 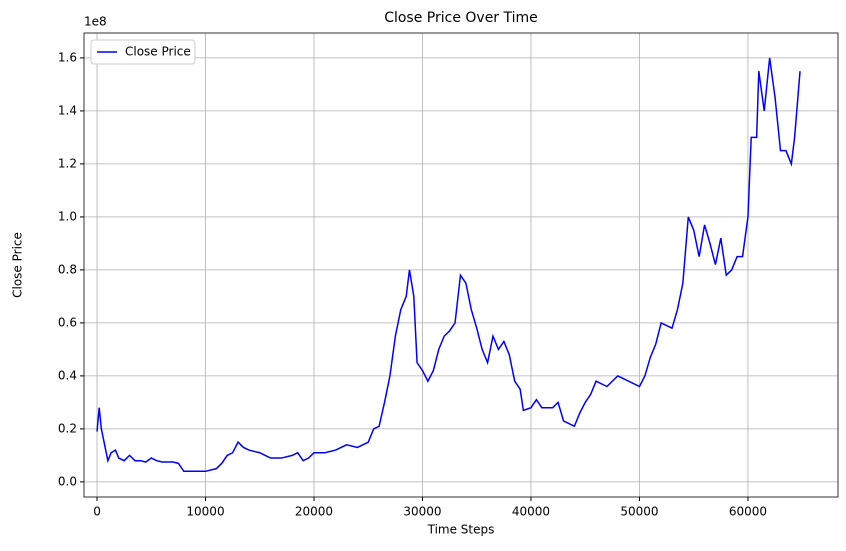 What do you see at coordinates (67, 322) in the screenshot?
I see `y-tick-label: 0.6` at bounding box center [67, 322].